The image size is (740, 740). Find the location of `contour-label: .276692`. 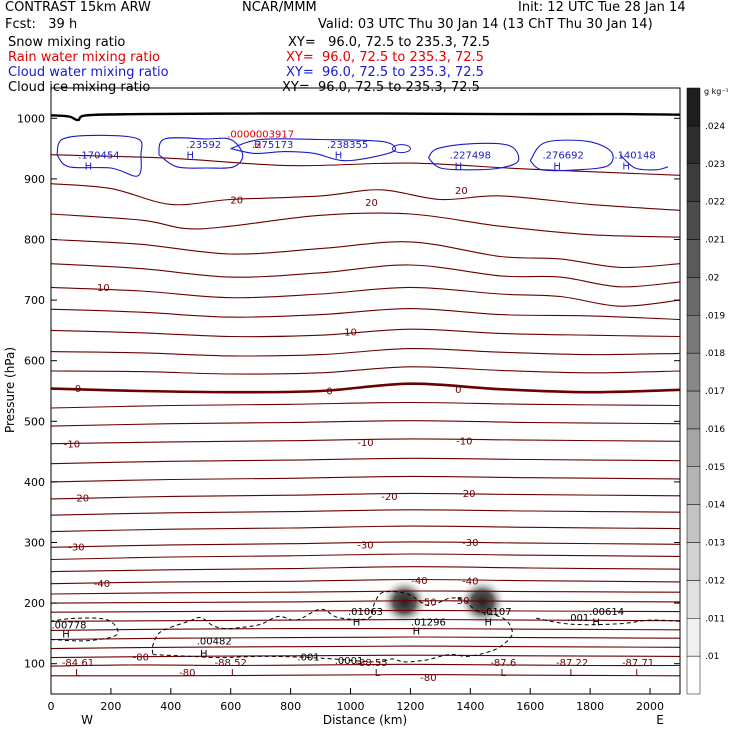

contour-label: .276692 is located at coordinates (563, 156).